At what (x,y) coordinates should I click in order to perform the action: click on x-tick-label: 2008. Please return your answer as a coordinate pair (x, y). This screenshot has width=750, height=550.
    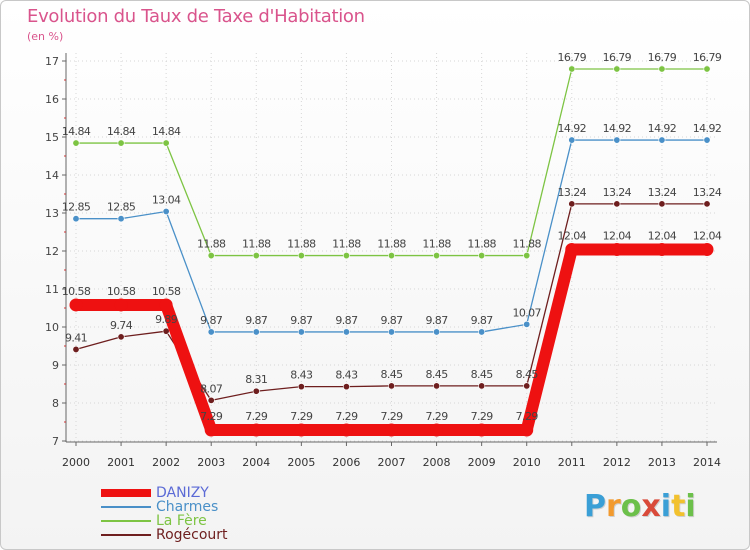
    Looking at the image, I should click on (437, 462).